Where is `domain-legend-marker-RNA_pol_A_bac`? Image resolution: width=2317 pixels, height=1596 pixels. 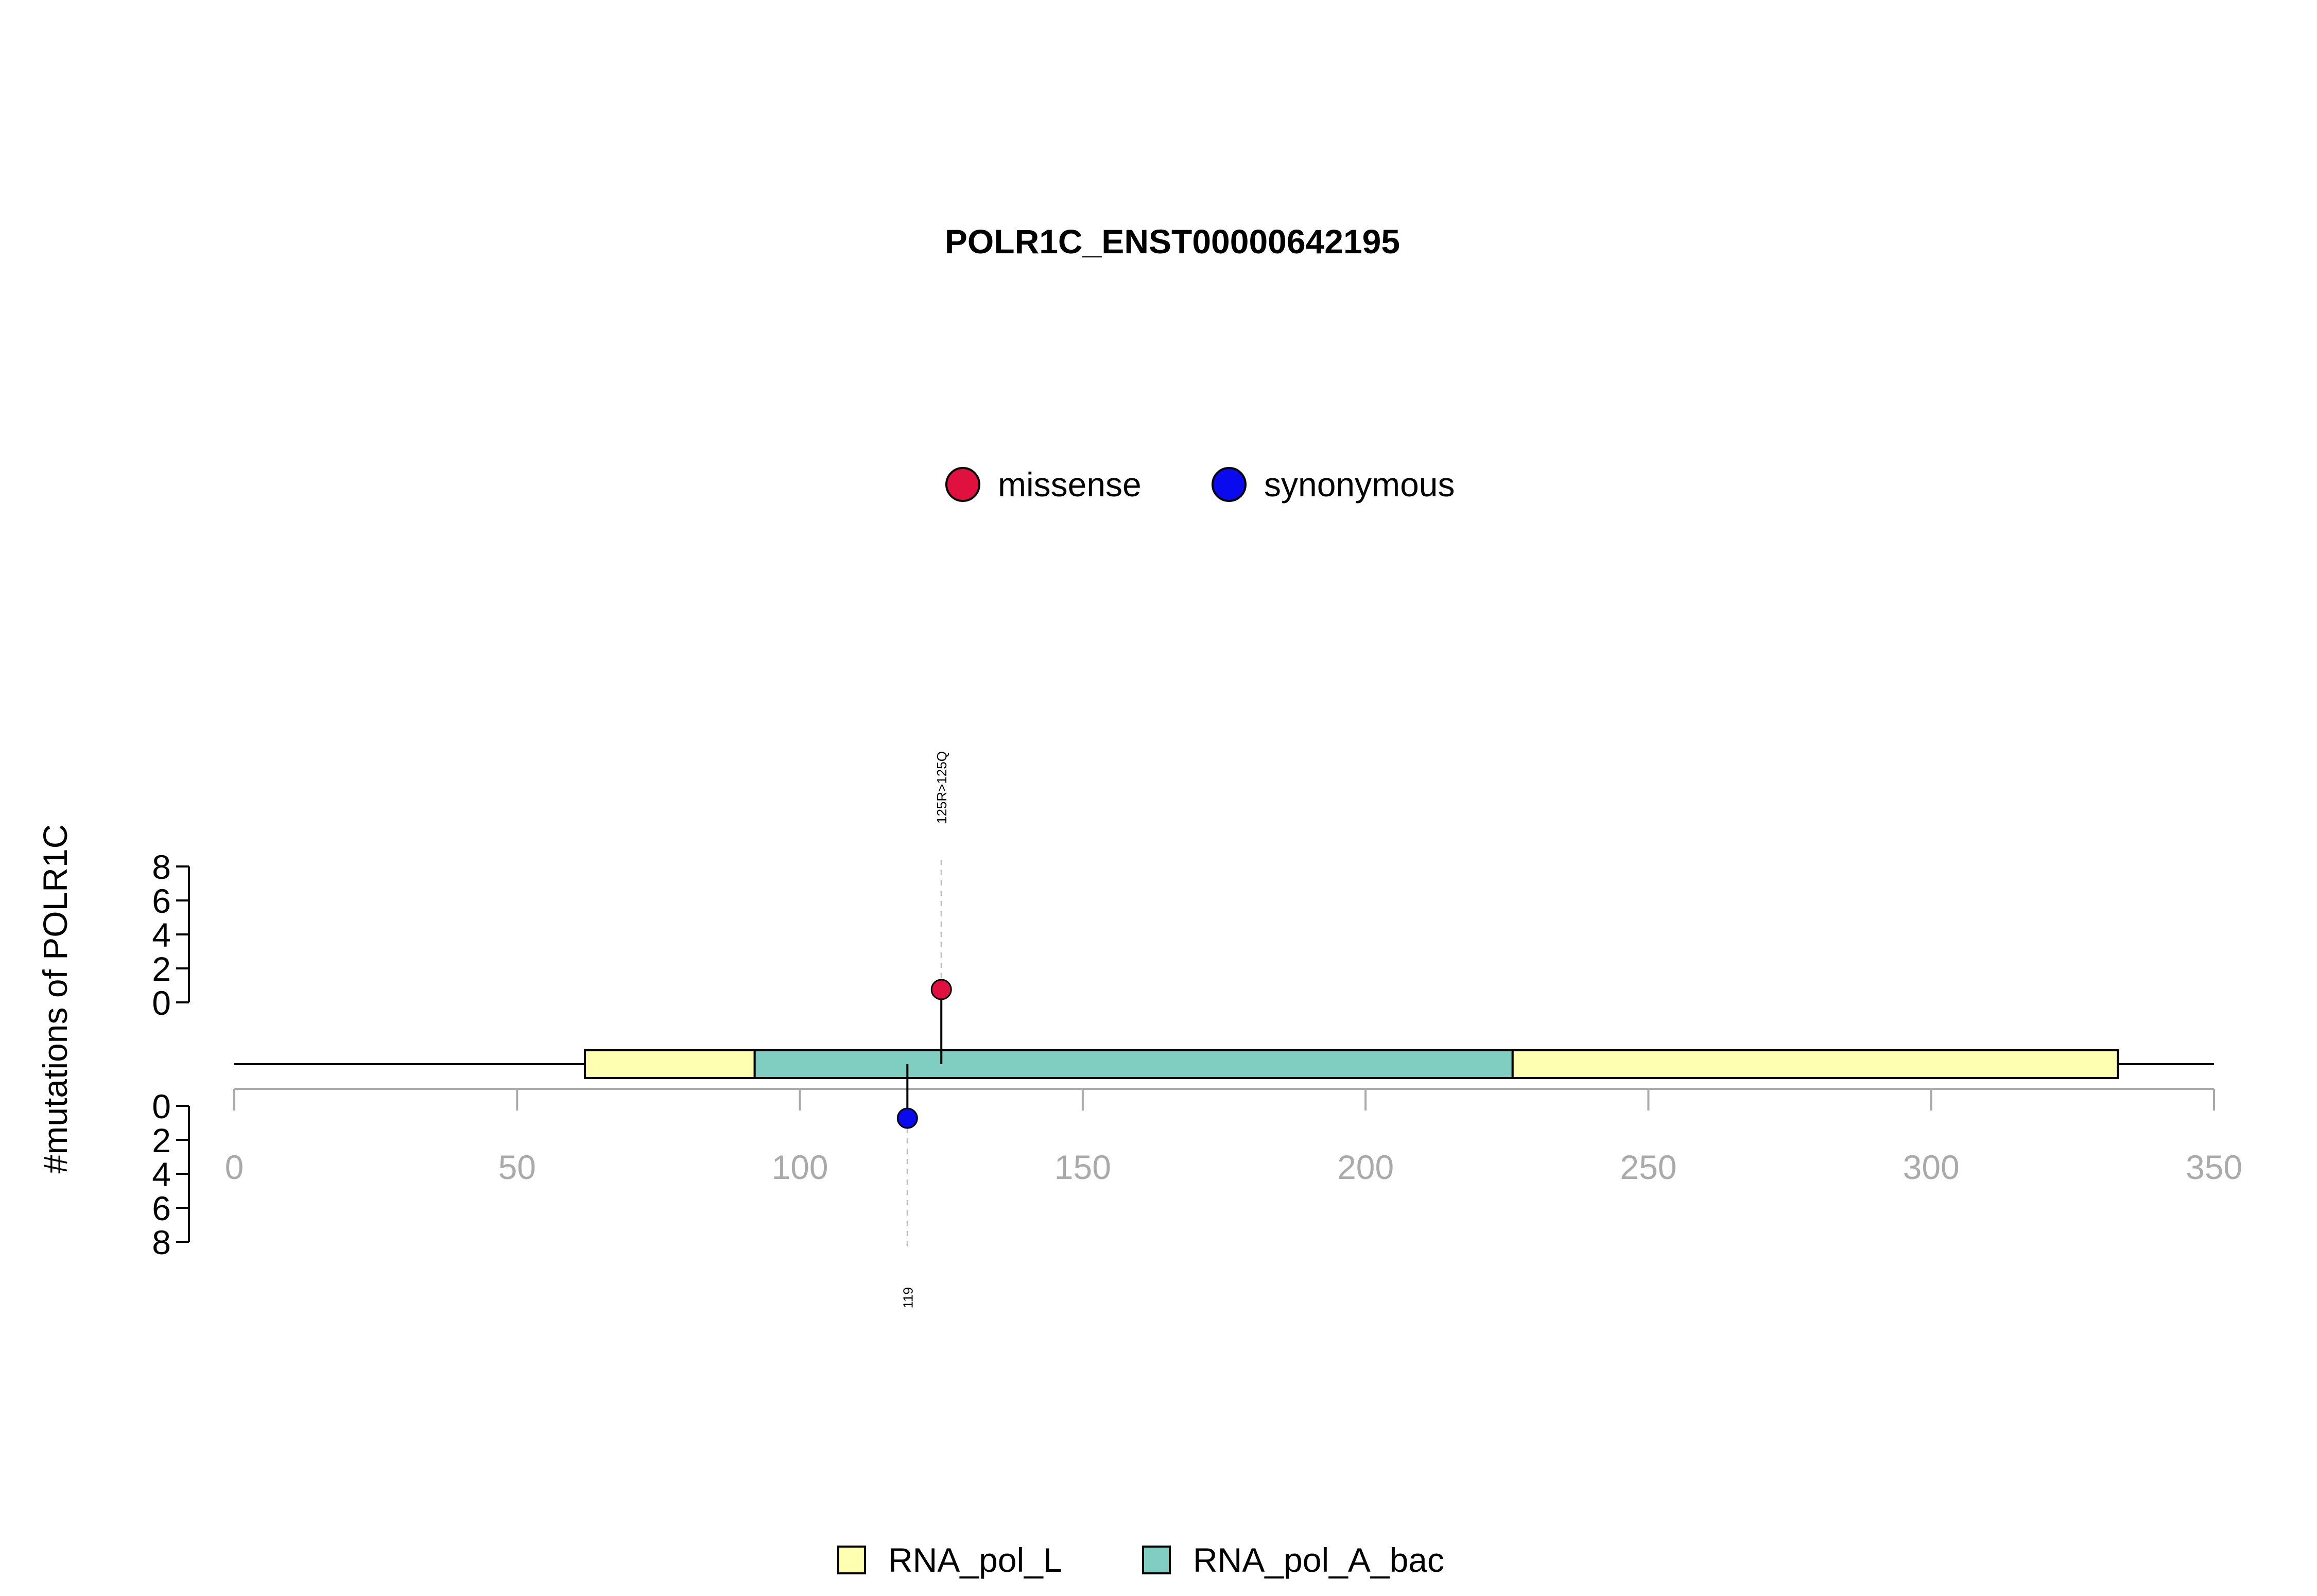 domain-legend-marker-RNA_pol_A_bac is located at coordinates (1156, 1560).